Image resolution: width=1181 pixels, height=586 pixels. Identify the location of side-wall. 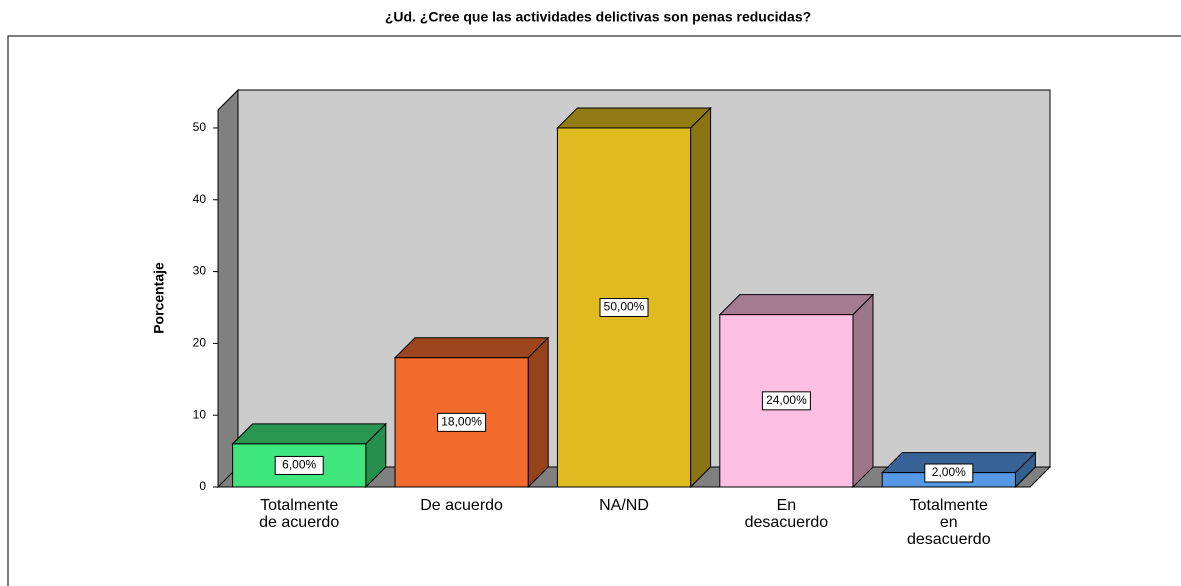
(228, 288).